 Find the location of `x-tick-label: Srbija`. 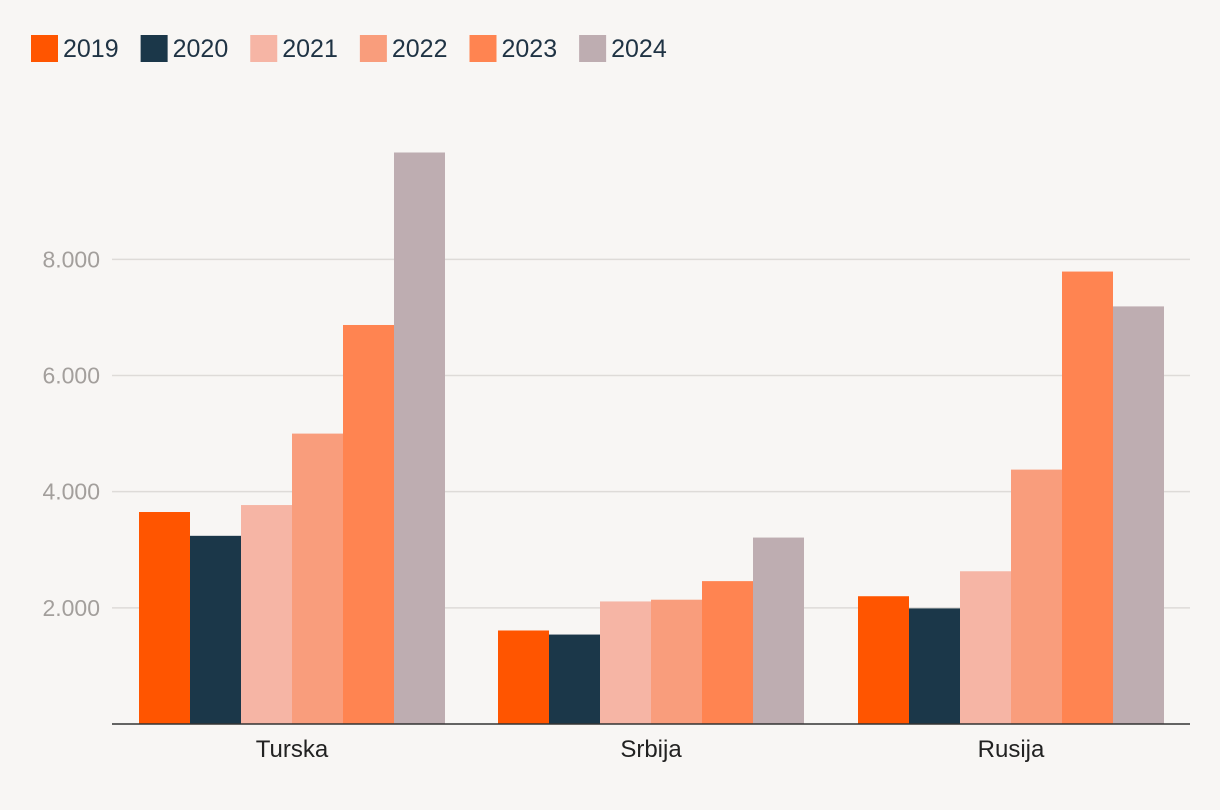

x-tick-label: Srbija is located at coordinates (651, 749).